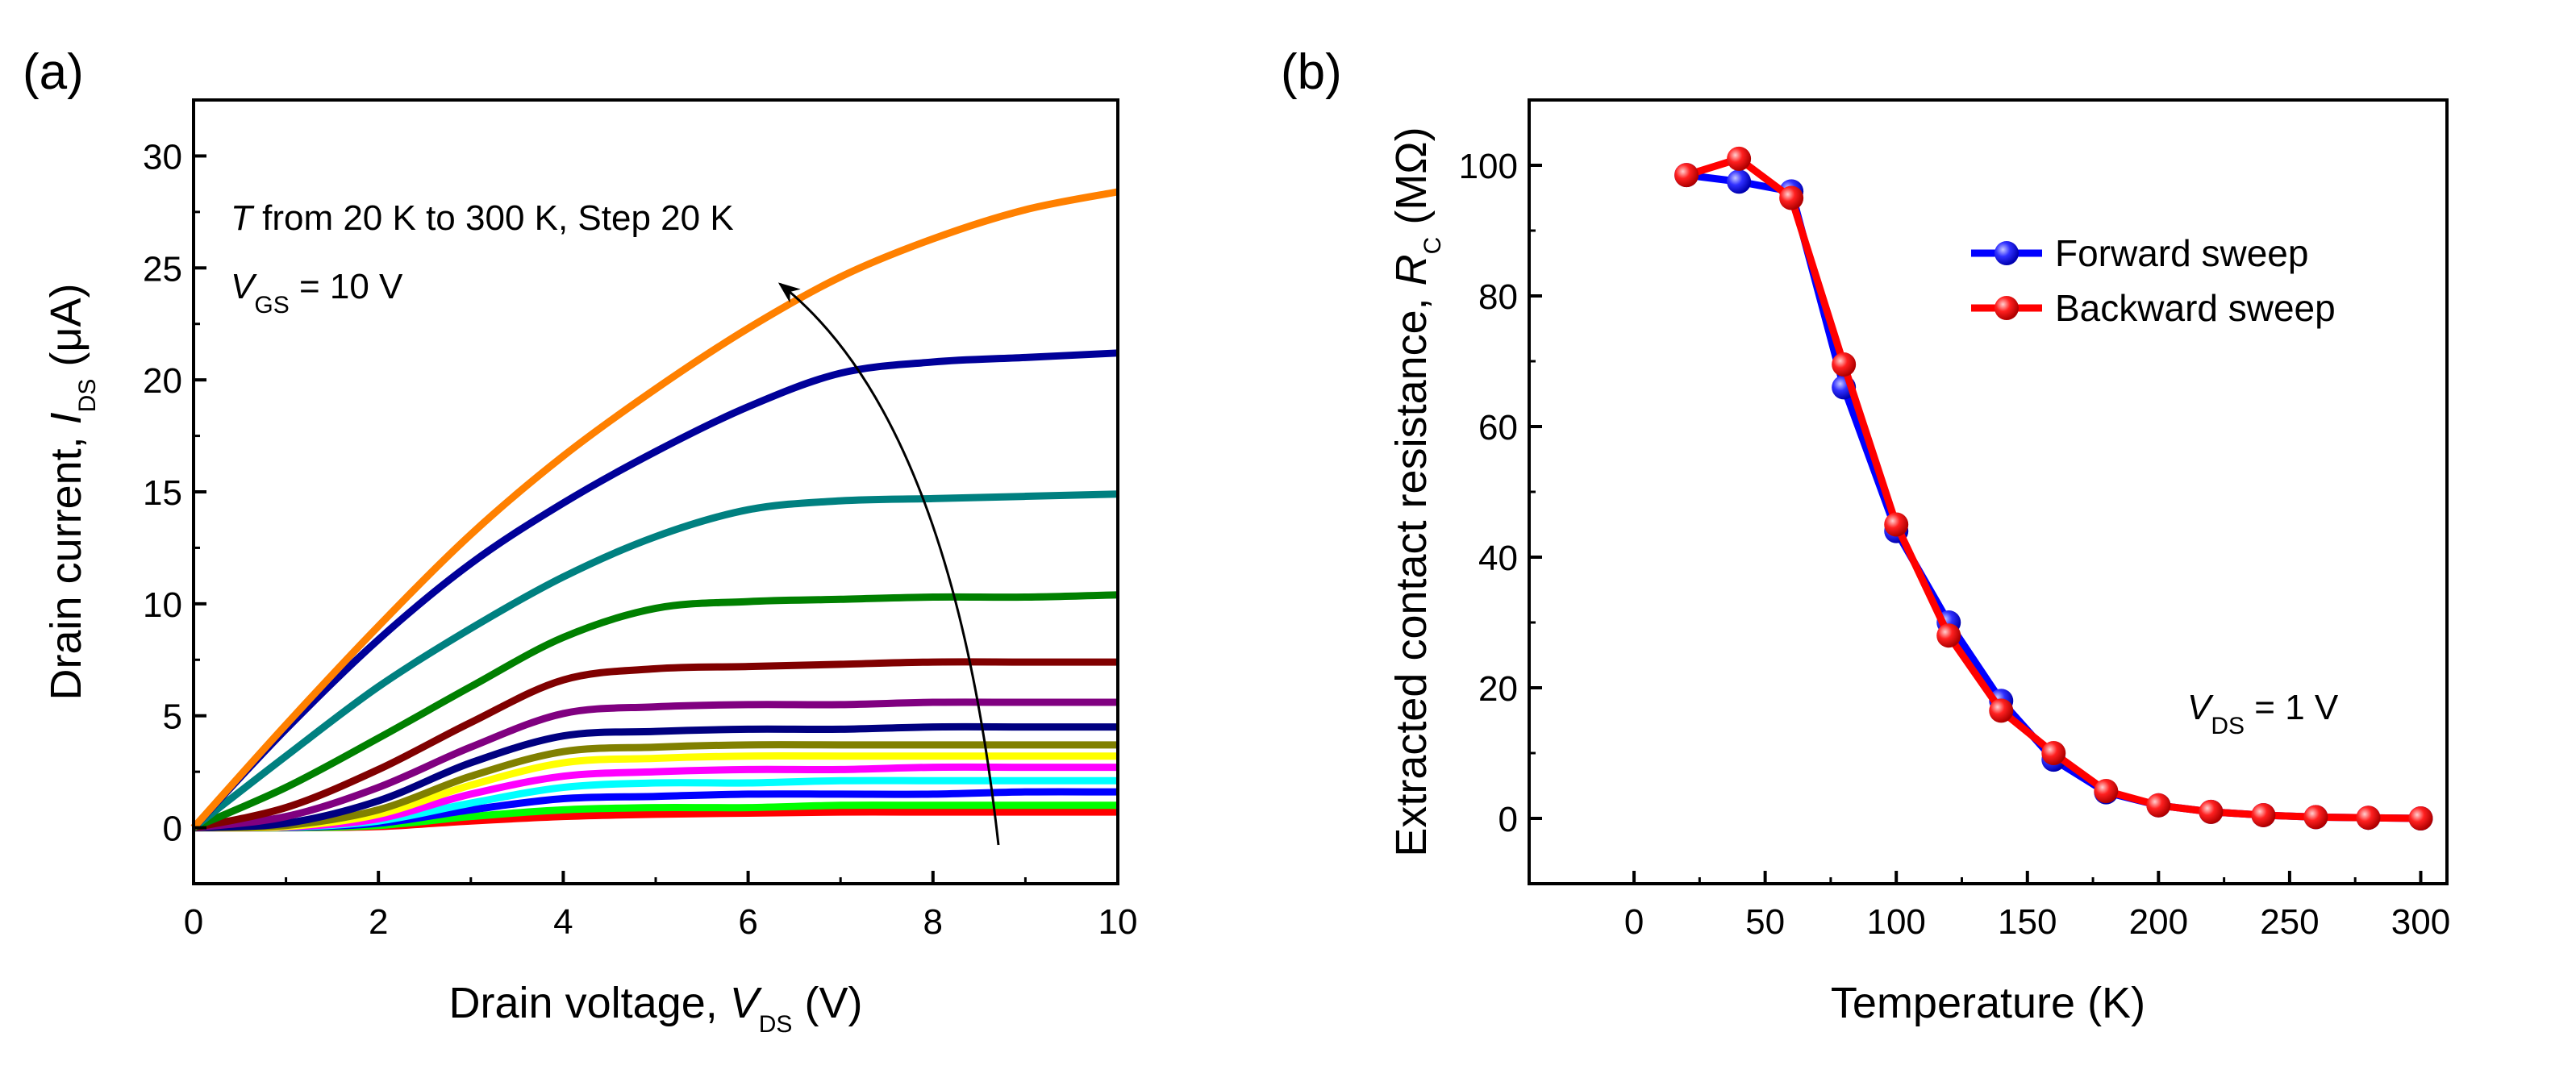 The width and height of the screenshot is (2576, 1074). I want to click on b-y-tick-label: 20, so click(1498, 689).